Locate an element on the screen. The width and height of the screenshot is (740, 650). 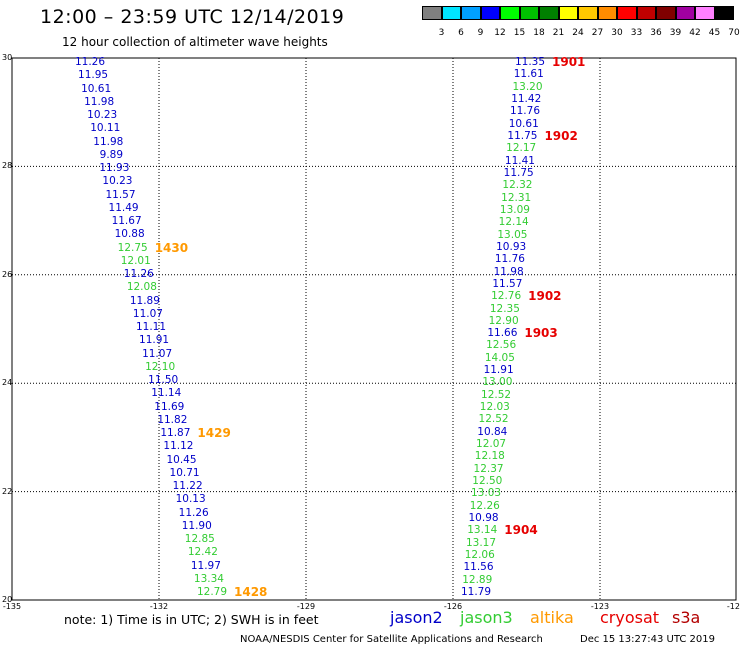
wave-height-label: 11.57 is located at coordinates (507, 283).